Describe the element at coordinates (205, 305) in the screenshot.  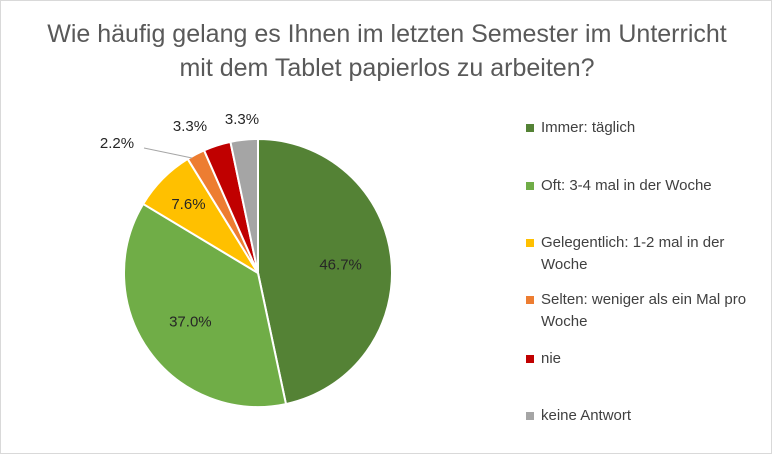
I see `slice-oft` at that location.